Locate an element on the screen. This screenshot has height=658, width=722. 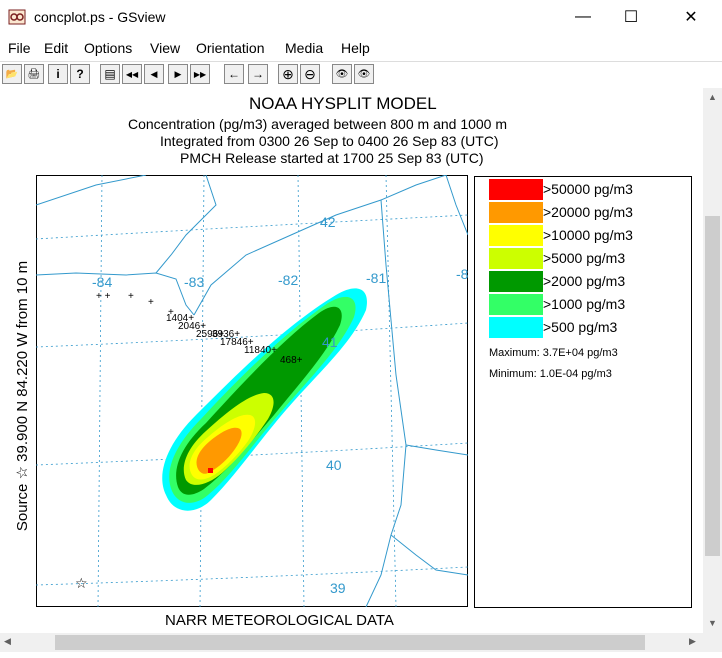
menu-file: File is located at coordinates (19, 48).